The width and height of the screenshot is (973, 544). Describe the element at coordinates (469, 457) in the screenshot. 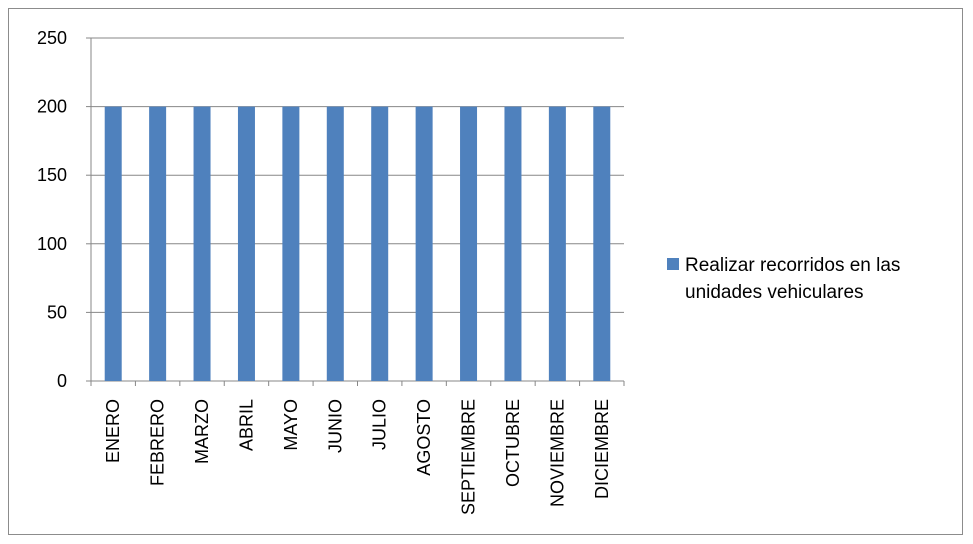

I see `x-tick-label: SEPTIEMBRE` at that location.